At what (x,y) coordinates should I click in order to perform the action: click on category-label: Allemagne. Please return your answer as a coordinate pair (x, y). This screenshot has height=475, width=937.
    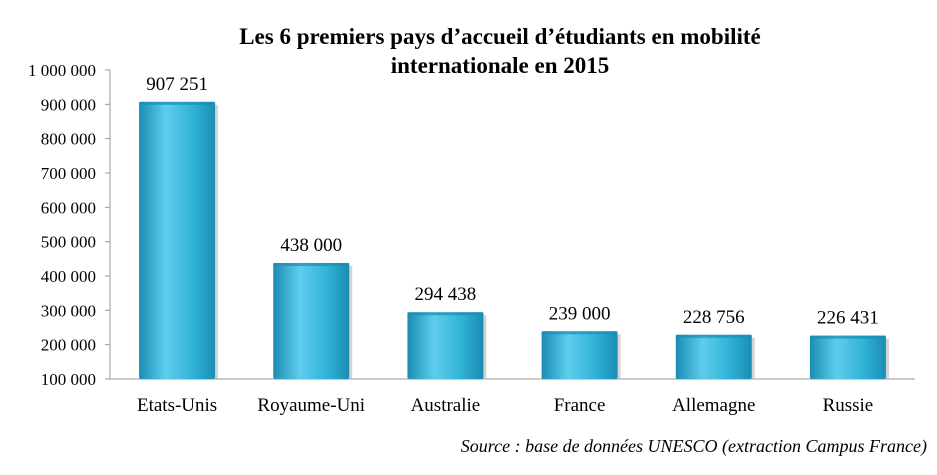
    Looking at the image, I should click on (713, 405).